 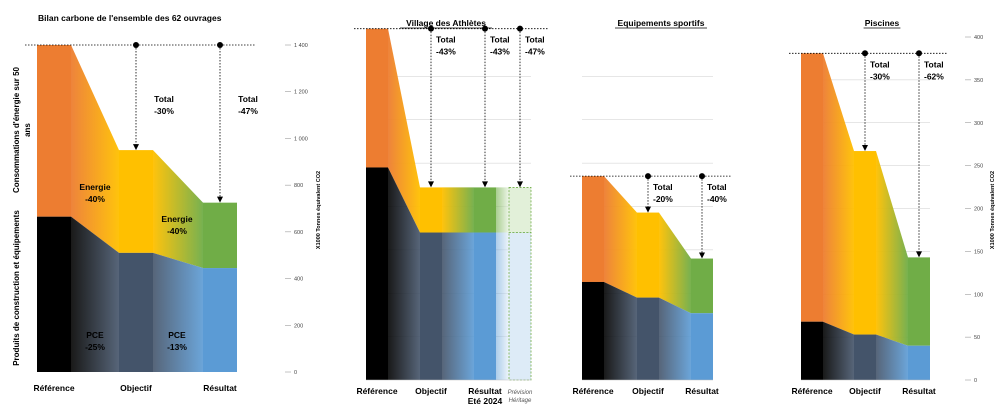 I want to click on y-tick-label-global: 0, so click(x=295, y=373).